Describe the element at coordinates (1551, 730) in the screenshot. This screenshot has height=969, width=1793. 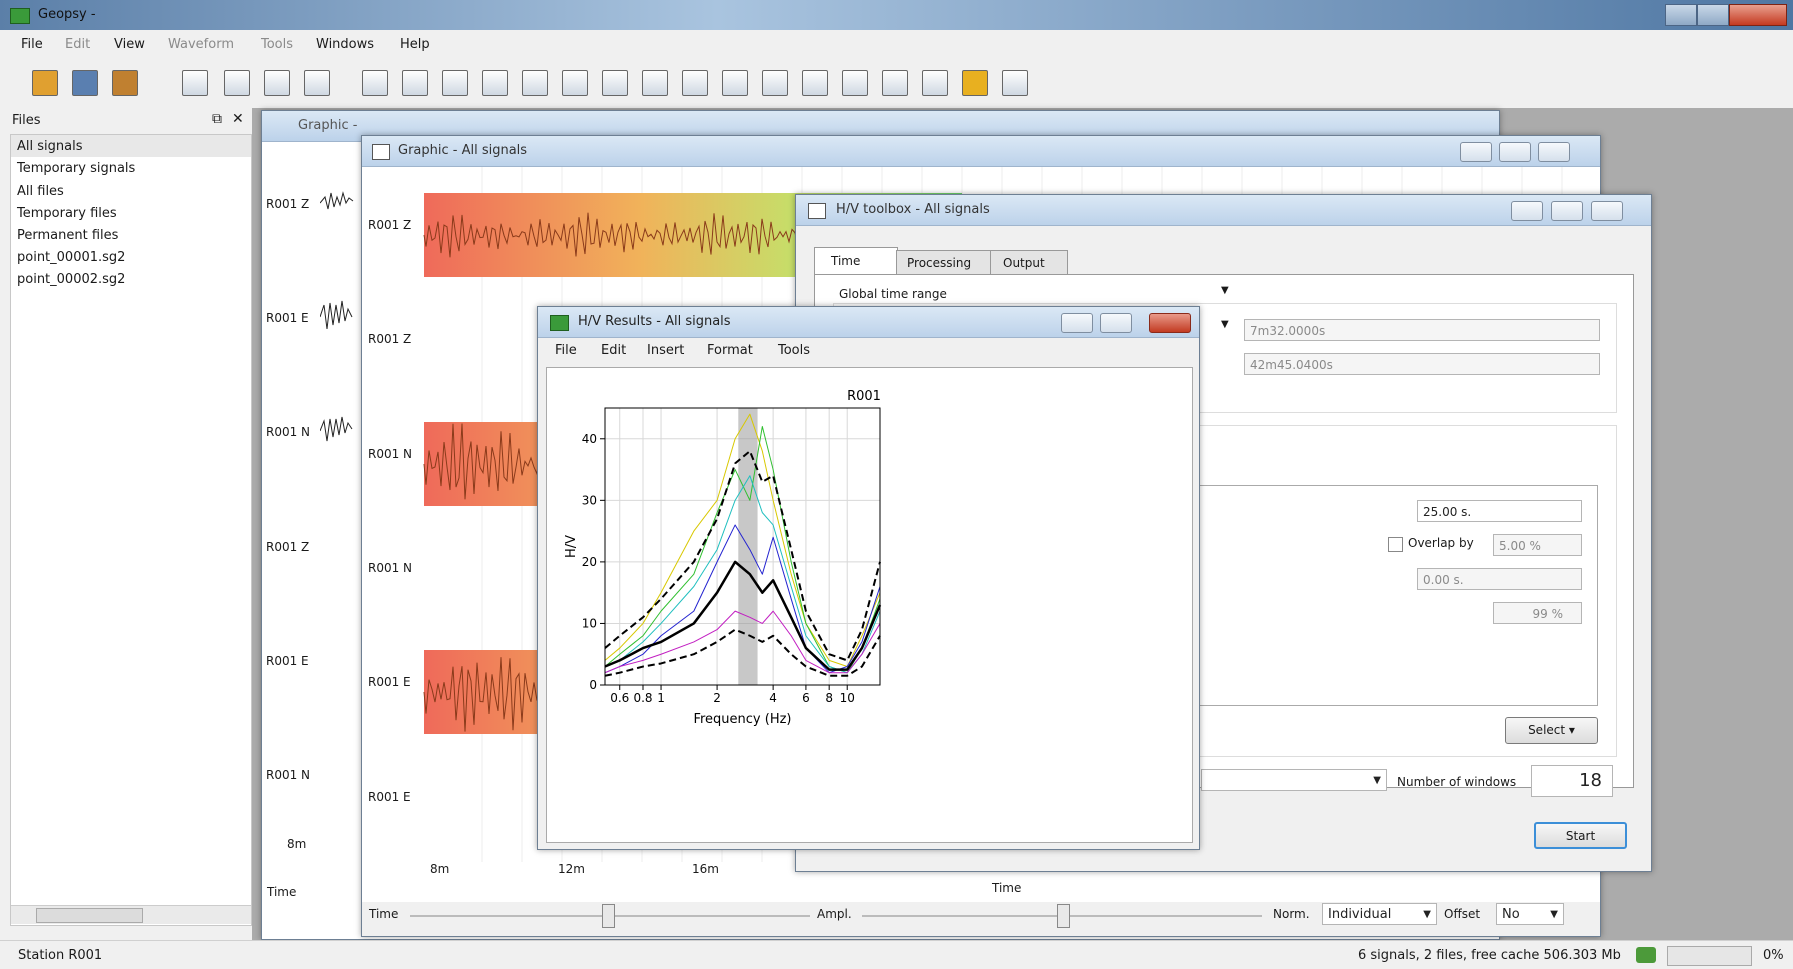
I see `select-button: Select ▾` at that location.